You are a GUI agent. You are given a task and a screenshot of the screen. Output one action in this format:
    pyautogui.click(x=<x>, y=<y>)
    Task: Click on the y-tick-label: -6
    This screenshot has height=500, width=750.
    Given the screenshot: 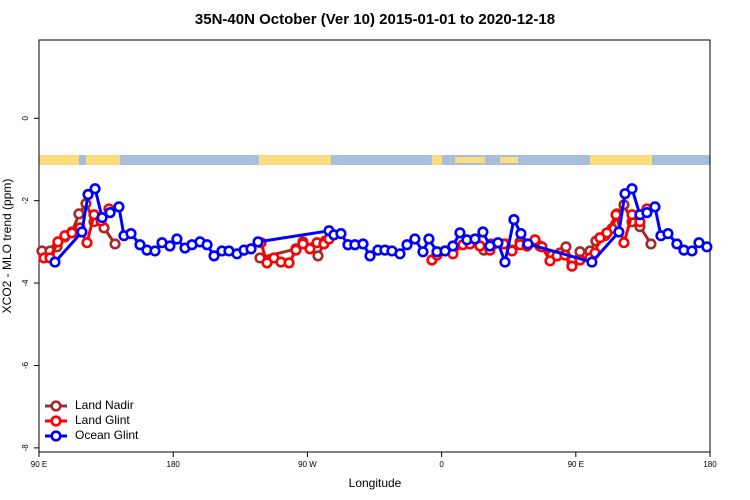 What is the action you would take?
    pyautogui.click(x=25, y=365)
    